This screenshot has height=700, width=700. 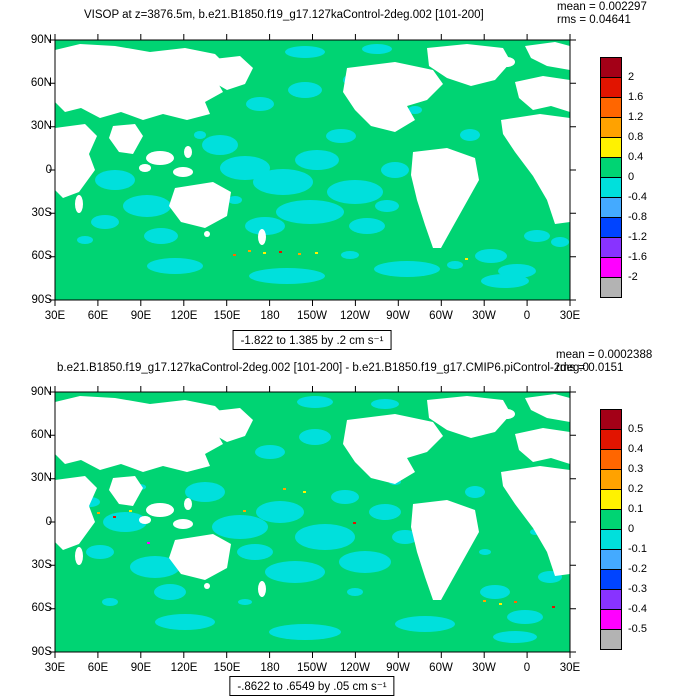 I want to click on colorbar-tick-label: 0.8, so click(x=636, y=137).